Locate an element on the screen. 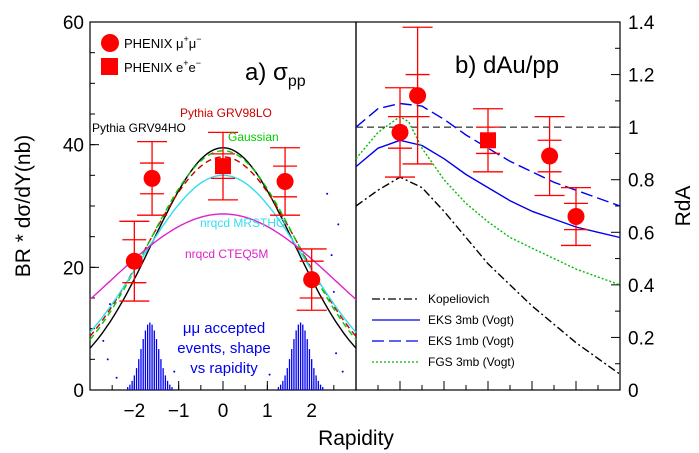 This screenshot has height=453, width=699. y-tick-label-right: 0 is located at coordinates (633, 391).